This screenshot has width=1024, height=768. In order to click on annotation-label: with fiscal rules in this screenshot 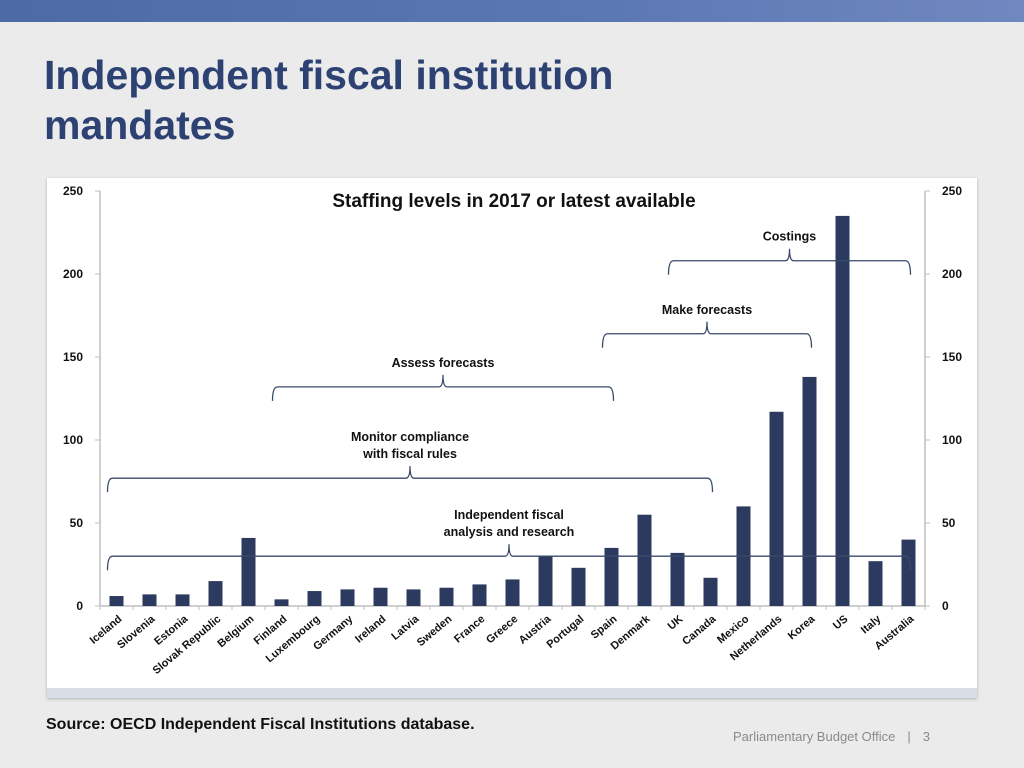, I will do `click(409, 454)`.